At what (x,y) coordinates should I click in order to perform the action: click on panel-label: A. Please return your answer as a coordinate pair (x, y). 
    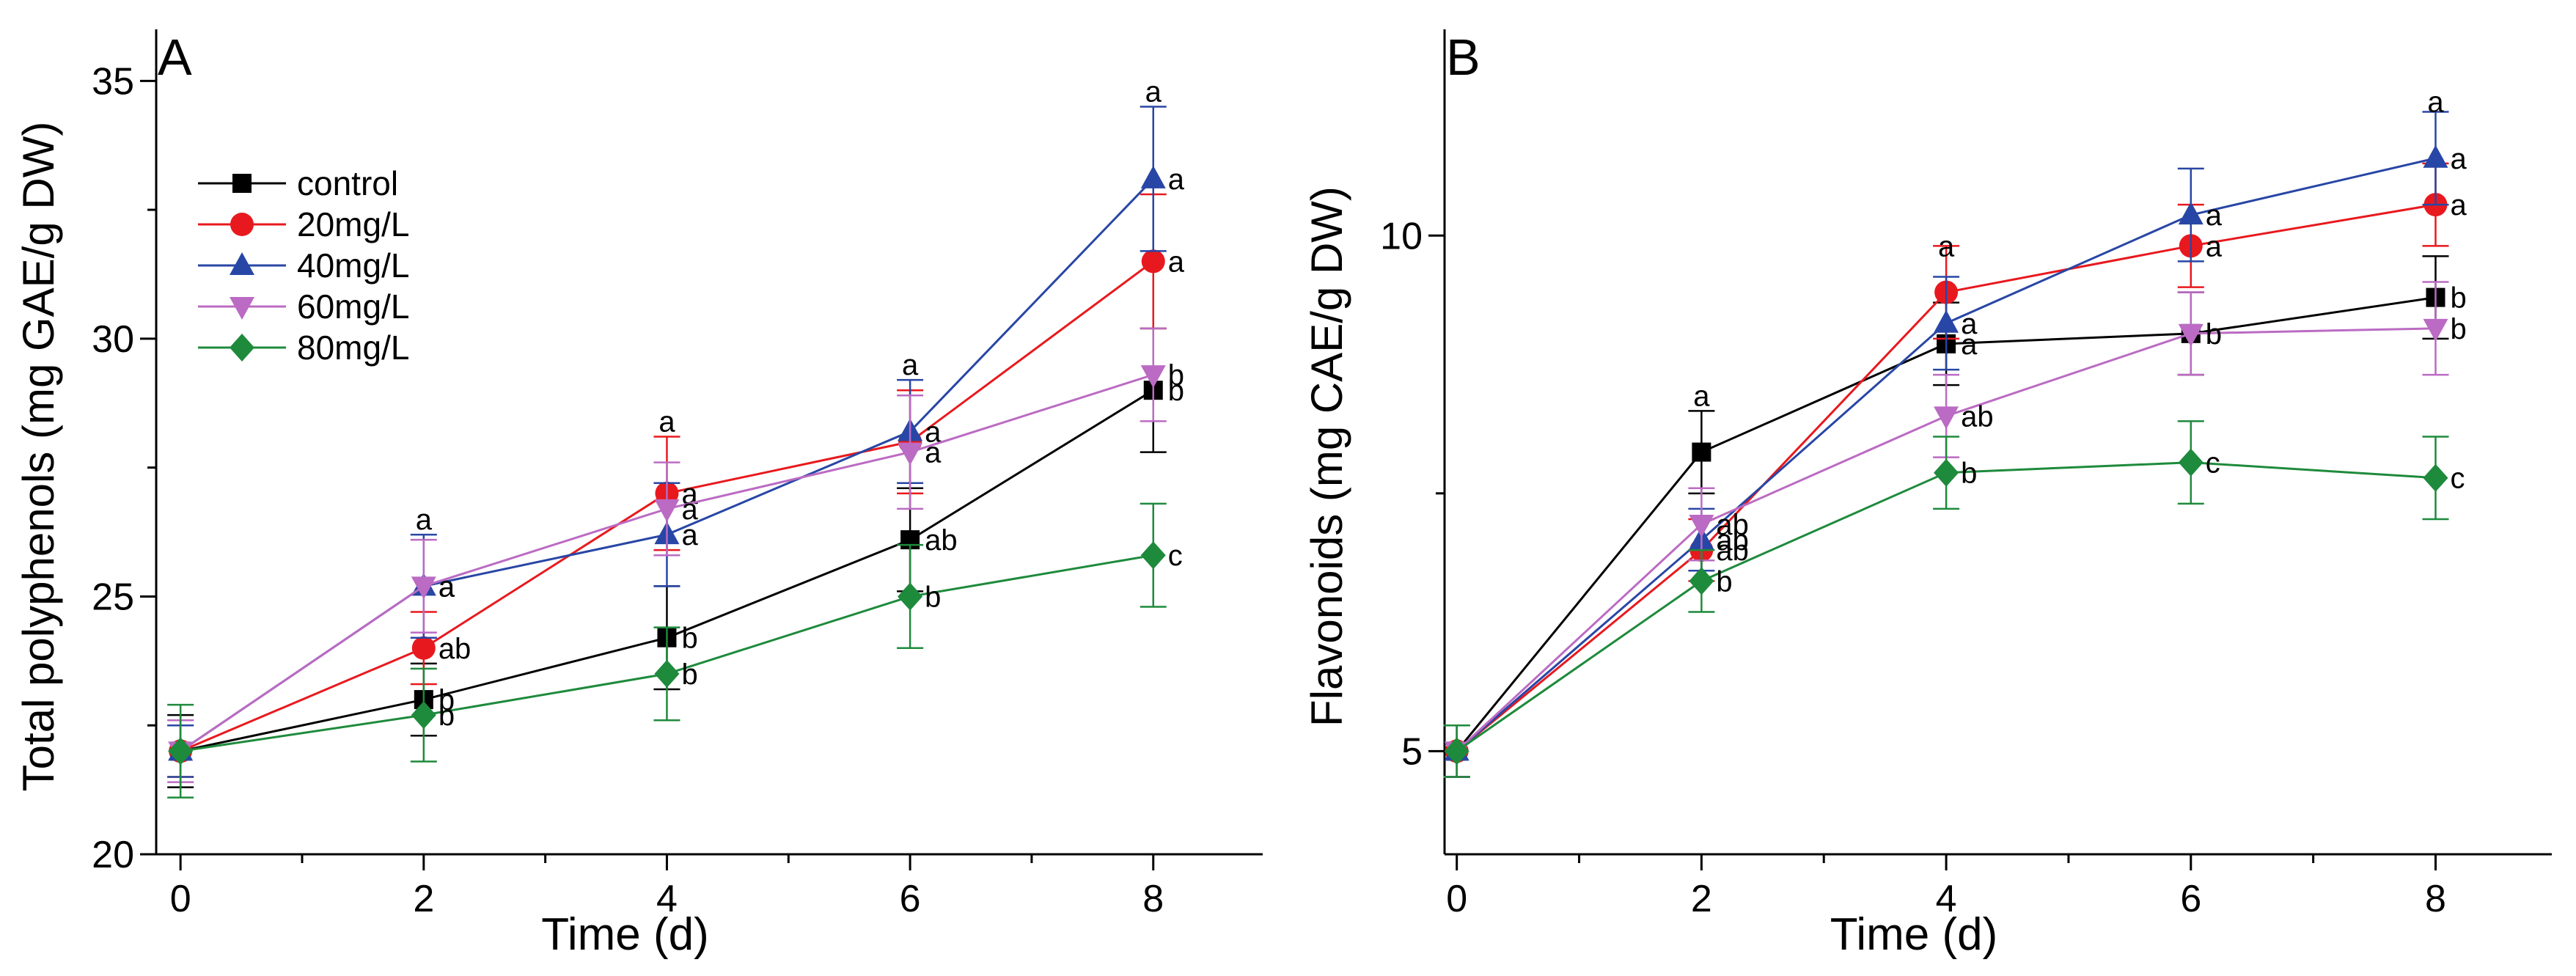
    Looking at the image, I should click on (175, 57).